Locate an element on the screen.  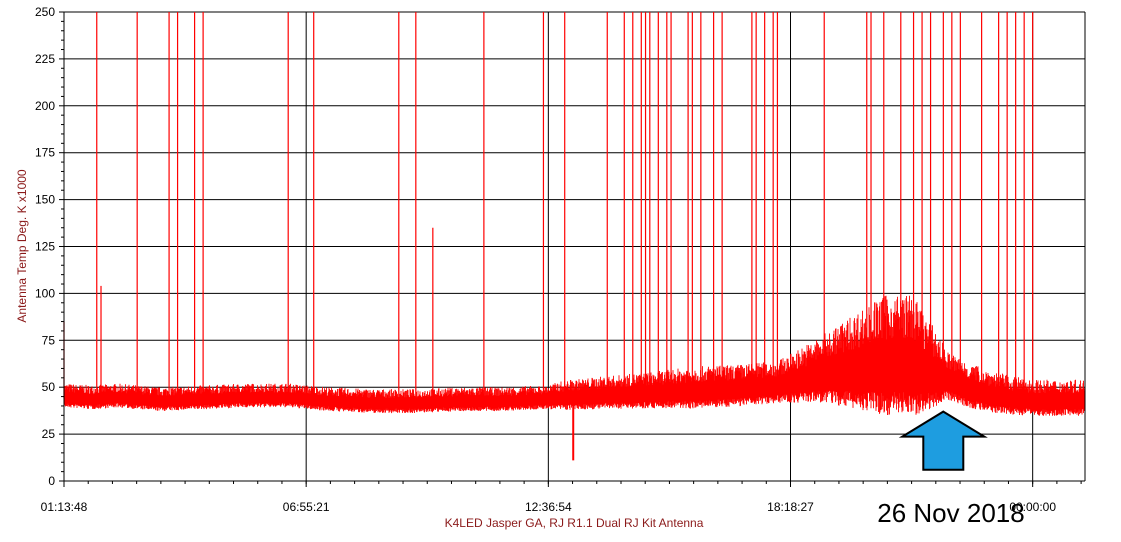
y-tick-label: 50 is located at coordinates (49, 387).